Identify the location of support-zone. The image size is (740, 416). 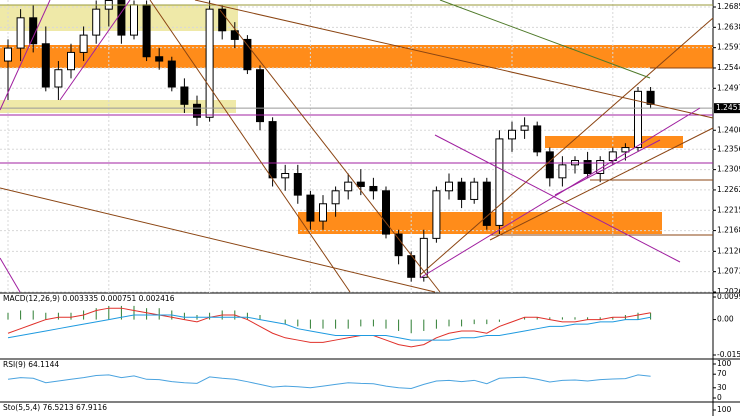
(118, 106).